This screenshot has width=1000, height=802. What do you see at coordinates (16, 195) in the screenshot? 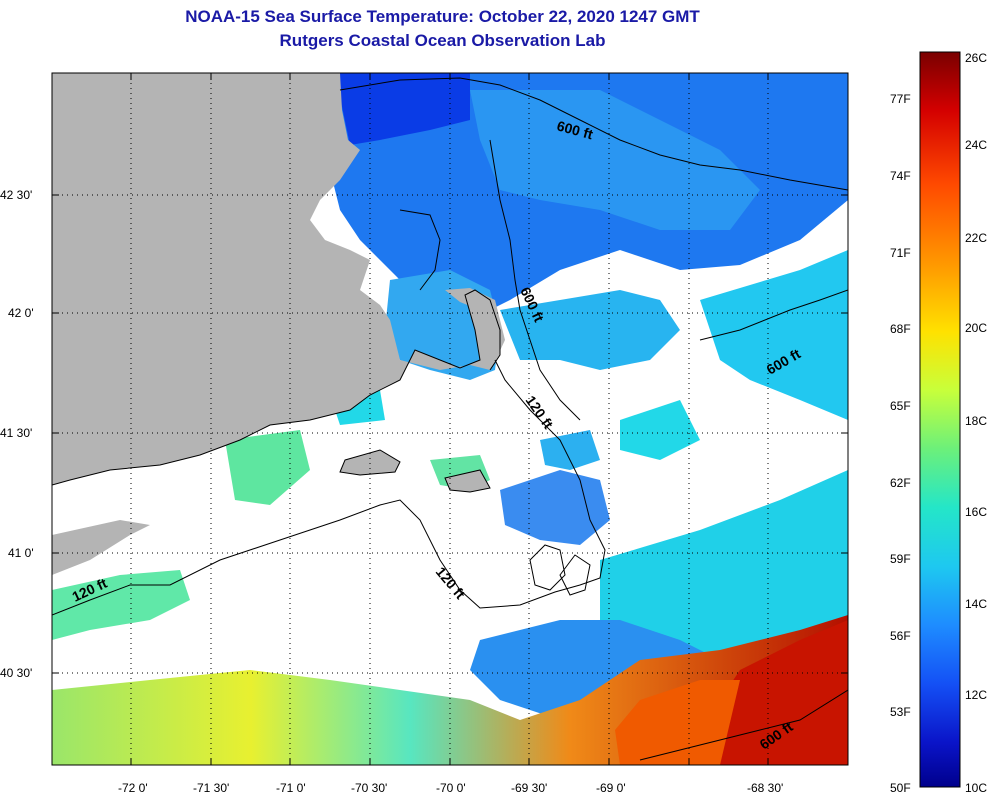
I see `lat-label: 42 30'` at bounding box center [16, 195].